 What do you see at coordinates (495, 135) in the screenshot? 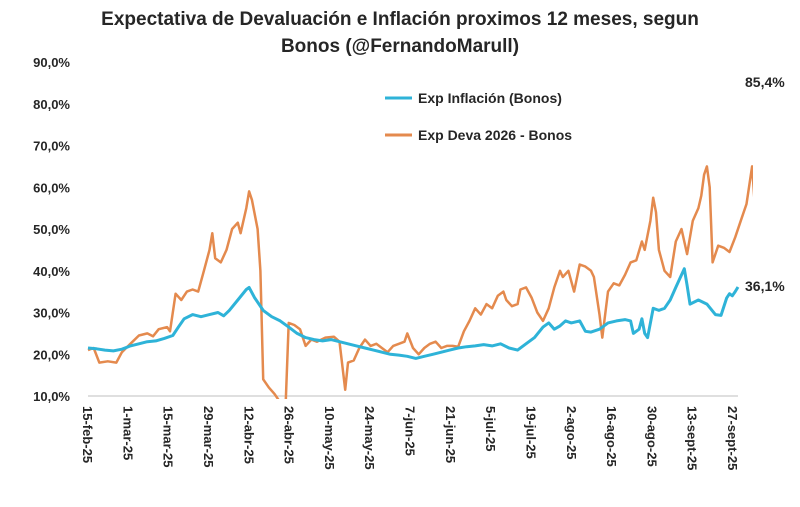
I see `legend-label-deva: Exp Deva 2026 - Bonos` at bounding box center [495, 135].